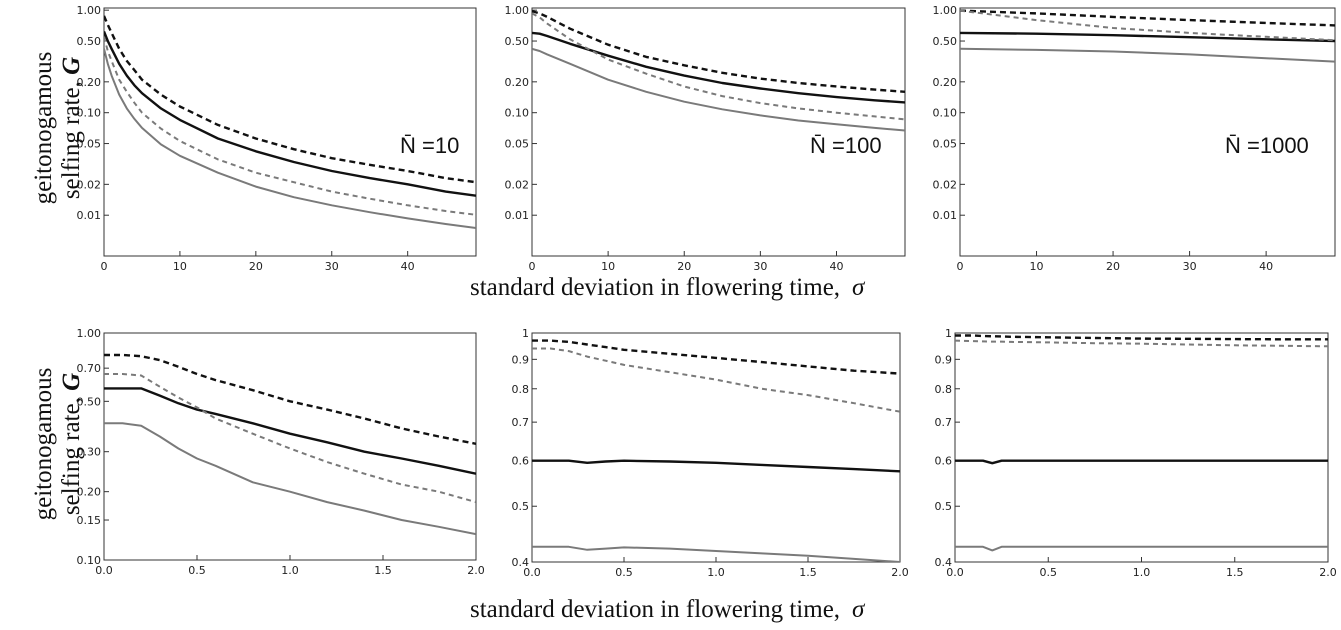  What do you see at coordinates (655, 609) in the screenshot?
I see `bottom-x-axis-label-text: standard deviation in flowering time,` at bounding box center [655, 609].